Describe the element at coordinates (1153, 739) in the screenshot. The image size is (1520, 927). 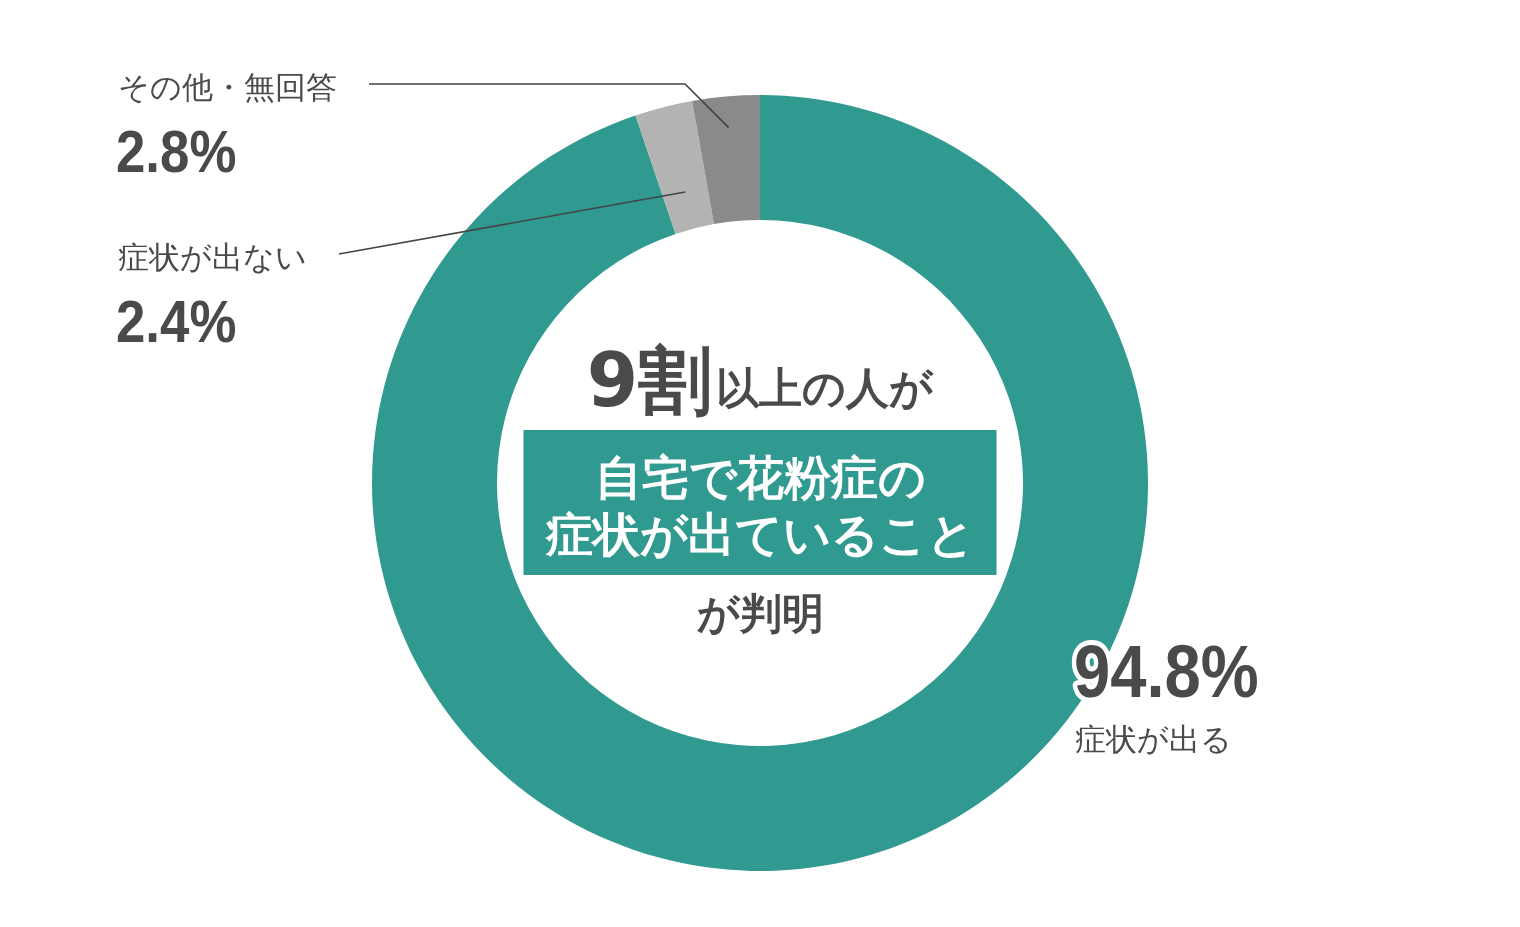
I see `slice-label: 症状が出る` at that location.